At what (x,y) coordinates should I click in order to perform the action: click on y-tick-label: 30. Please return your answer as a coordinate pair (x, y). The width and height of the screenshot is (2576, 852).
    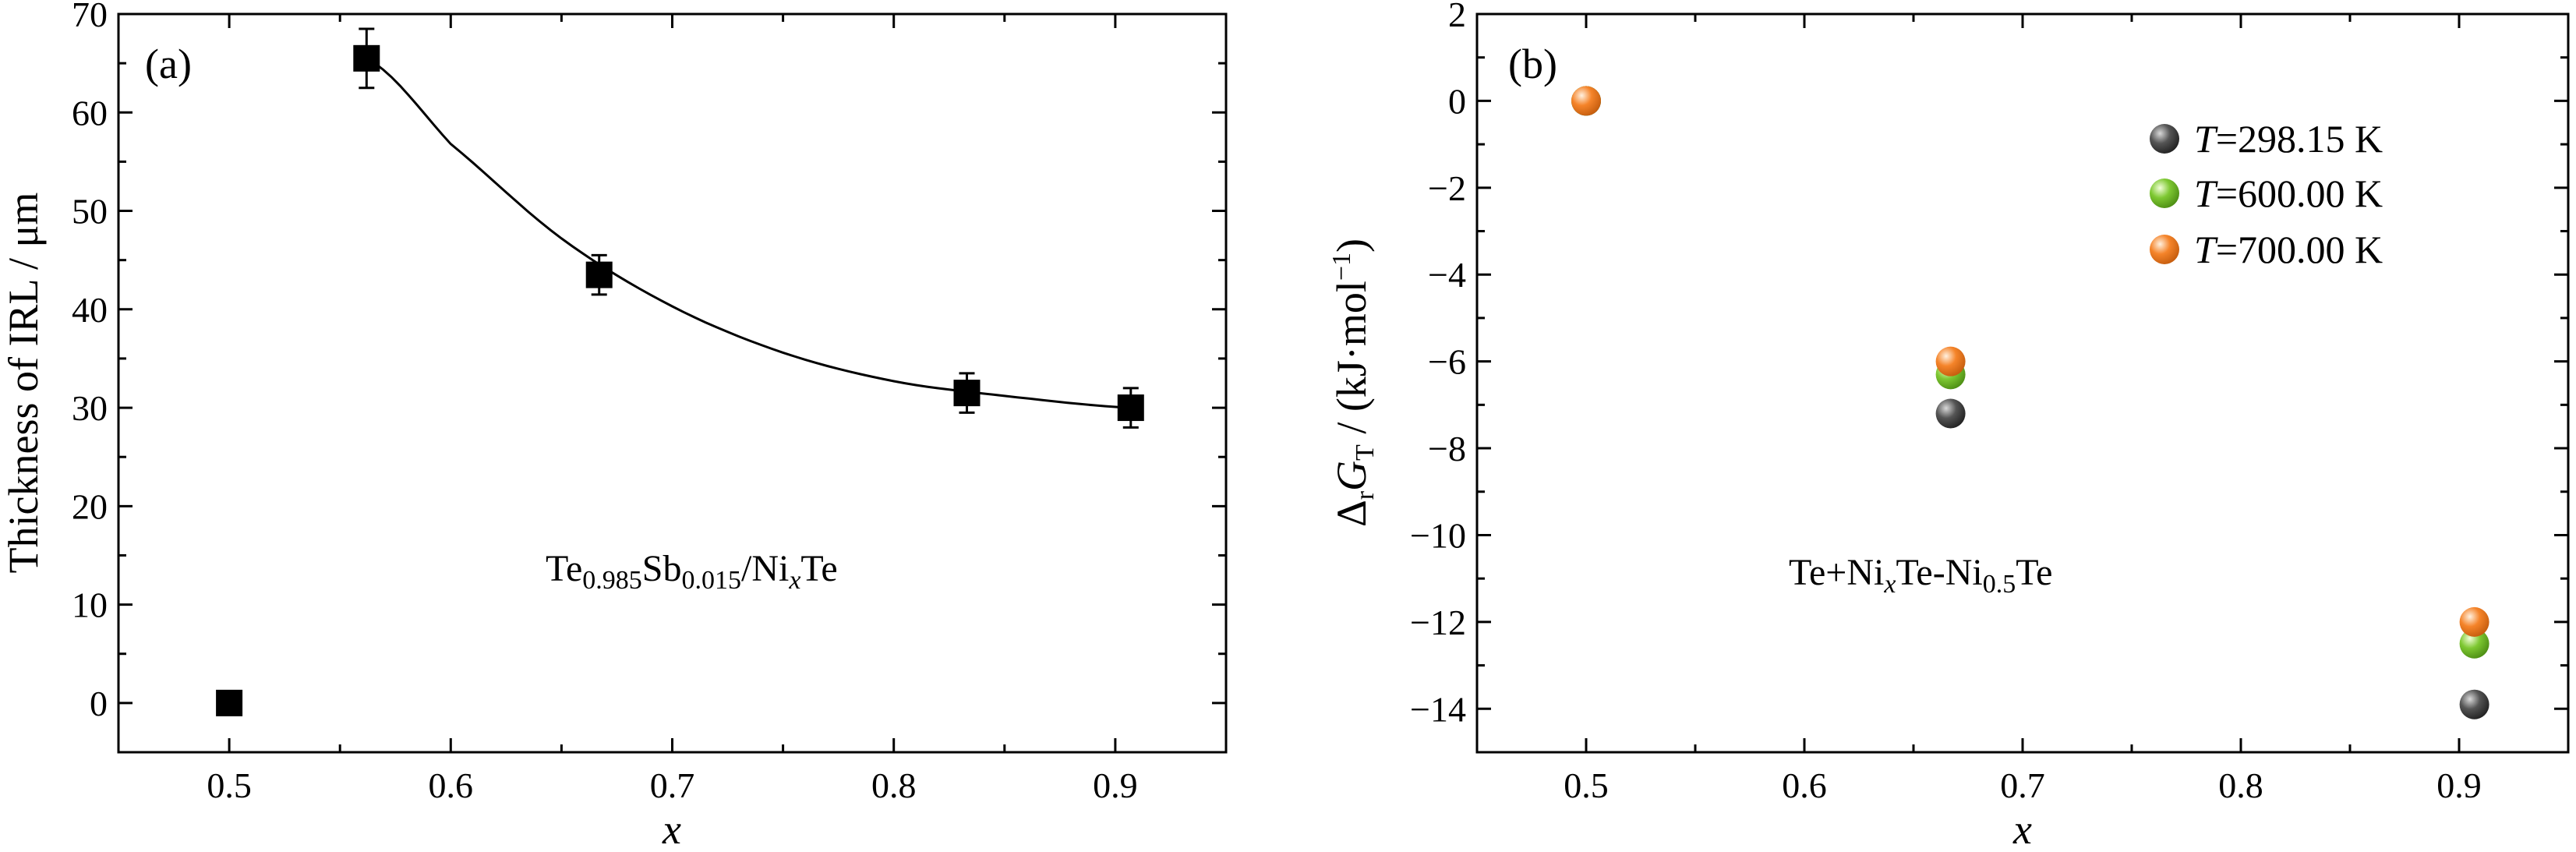
    Looking at the image, I should click on (90, 408).